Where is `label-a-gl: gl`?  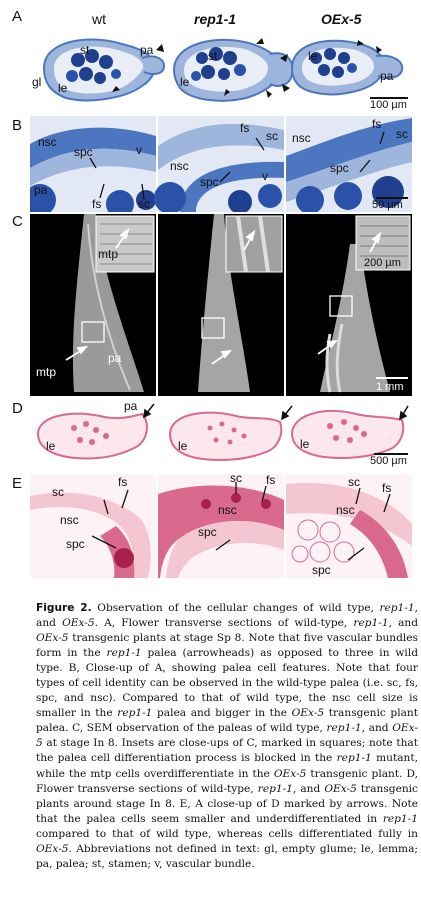
label-a-gl: gl is located at coordinates (36, 82).